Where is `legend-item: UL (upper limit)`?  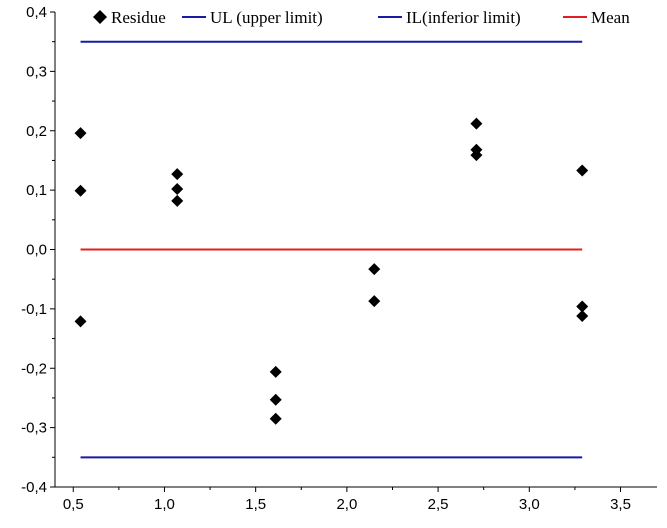
legend-item: UL (upper limit) is located at coordinates (252, 17).